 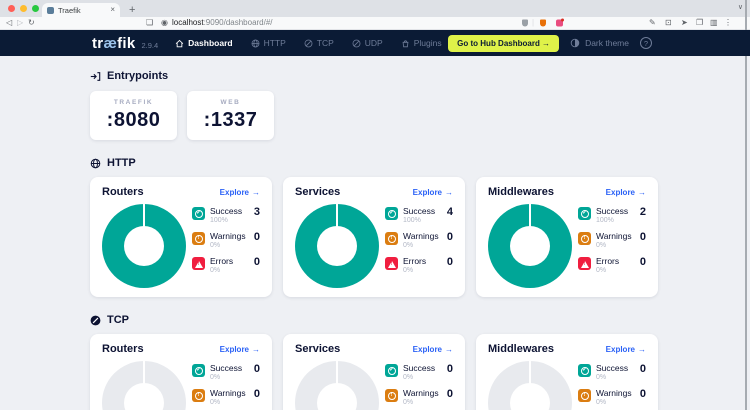 I want to click on browser-menu-icon: ⋮, so click(x=728, y=22).